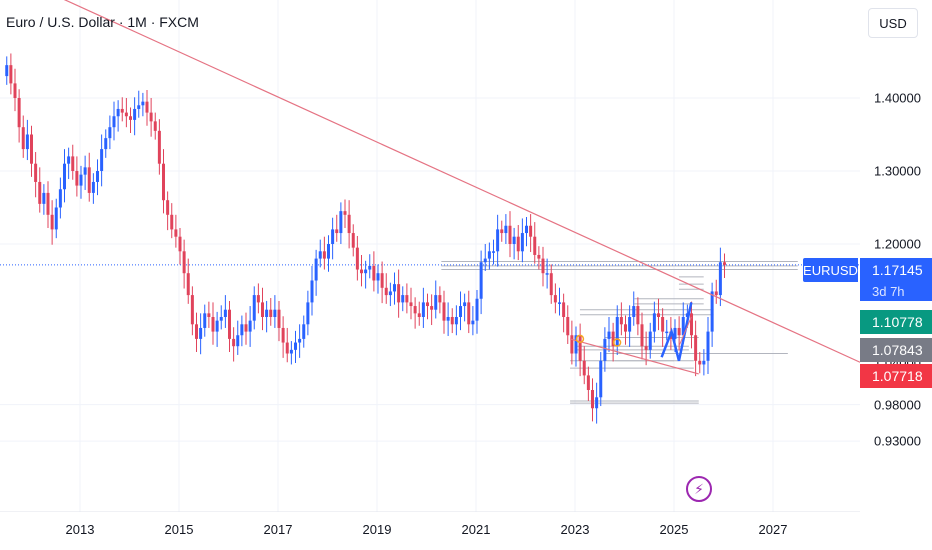  Describe the element at coordinates (80, 529) in the screenshot. I see `x-tick-0: 2013` at that location.